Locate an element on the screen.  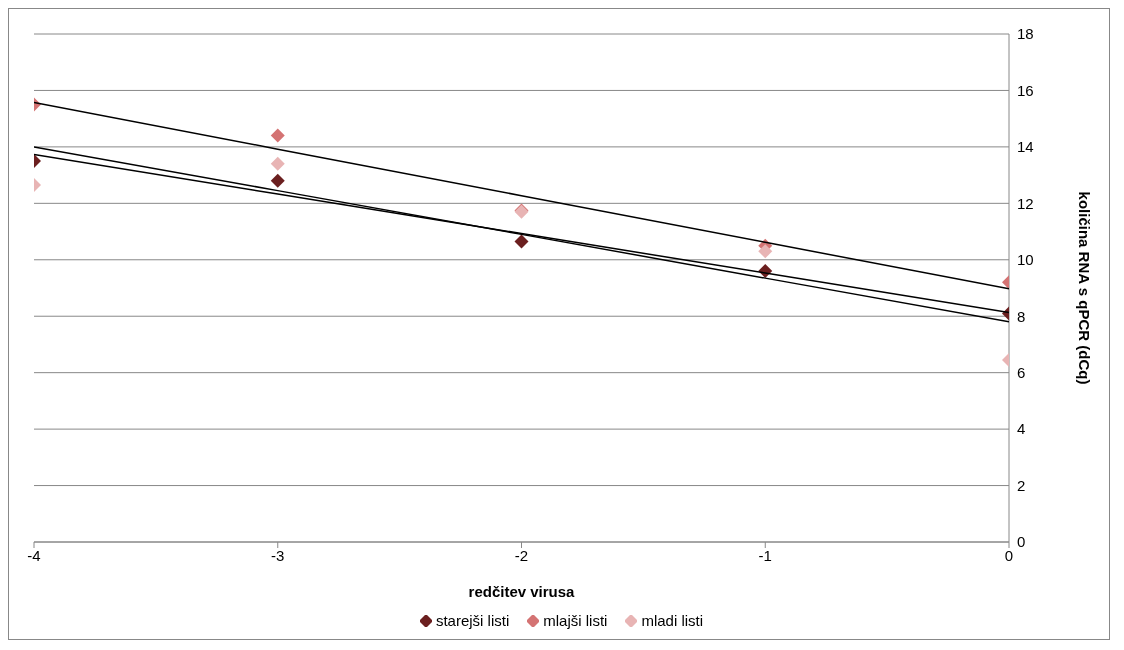
y-tick-label: 14 is located at coordinates (1025, 147).